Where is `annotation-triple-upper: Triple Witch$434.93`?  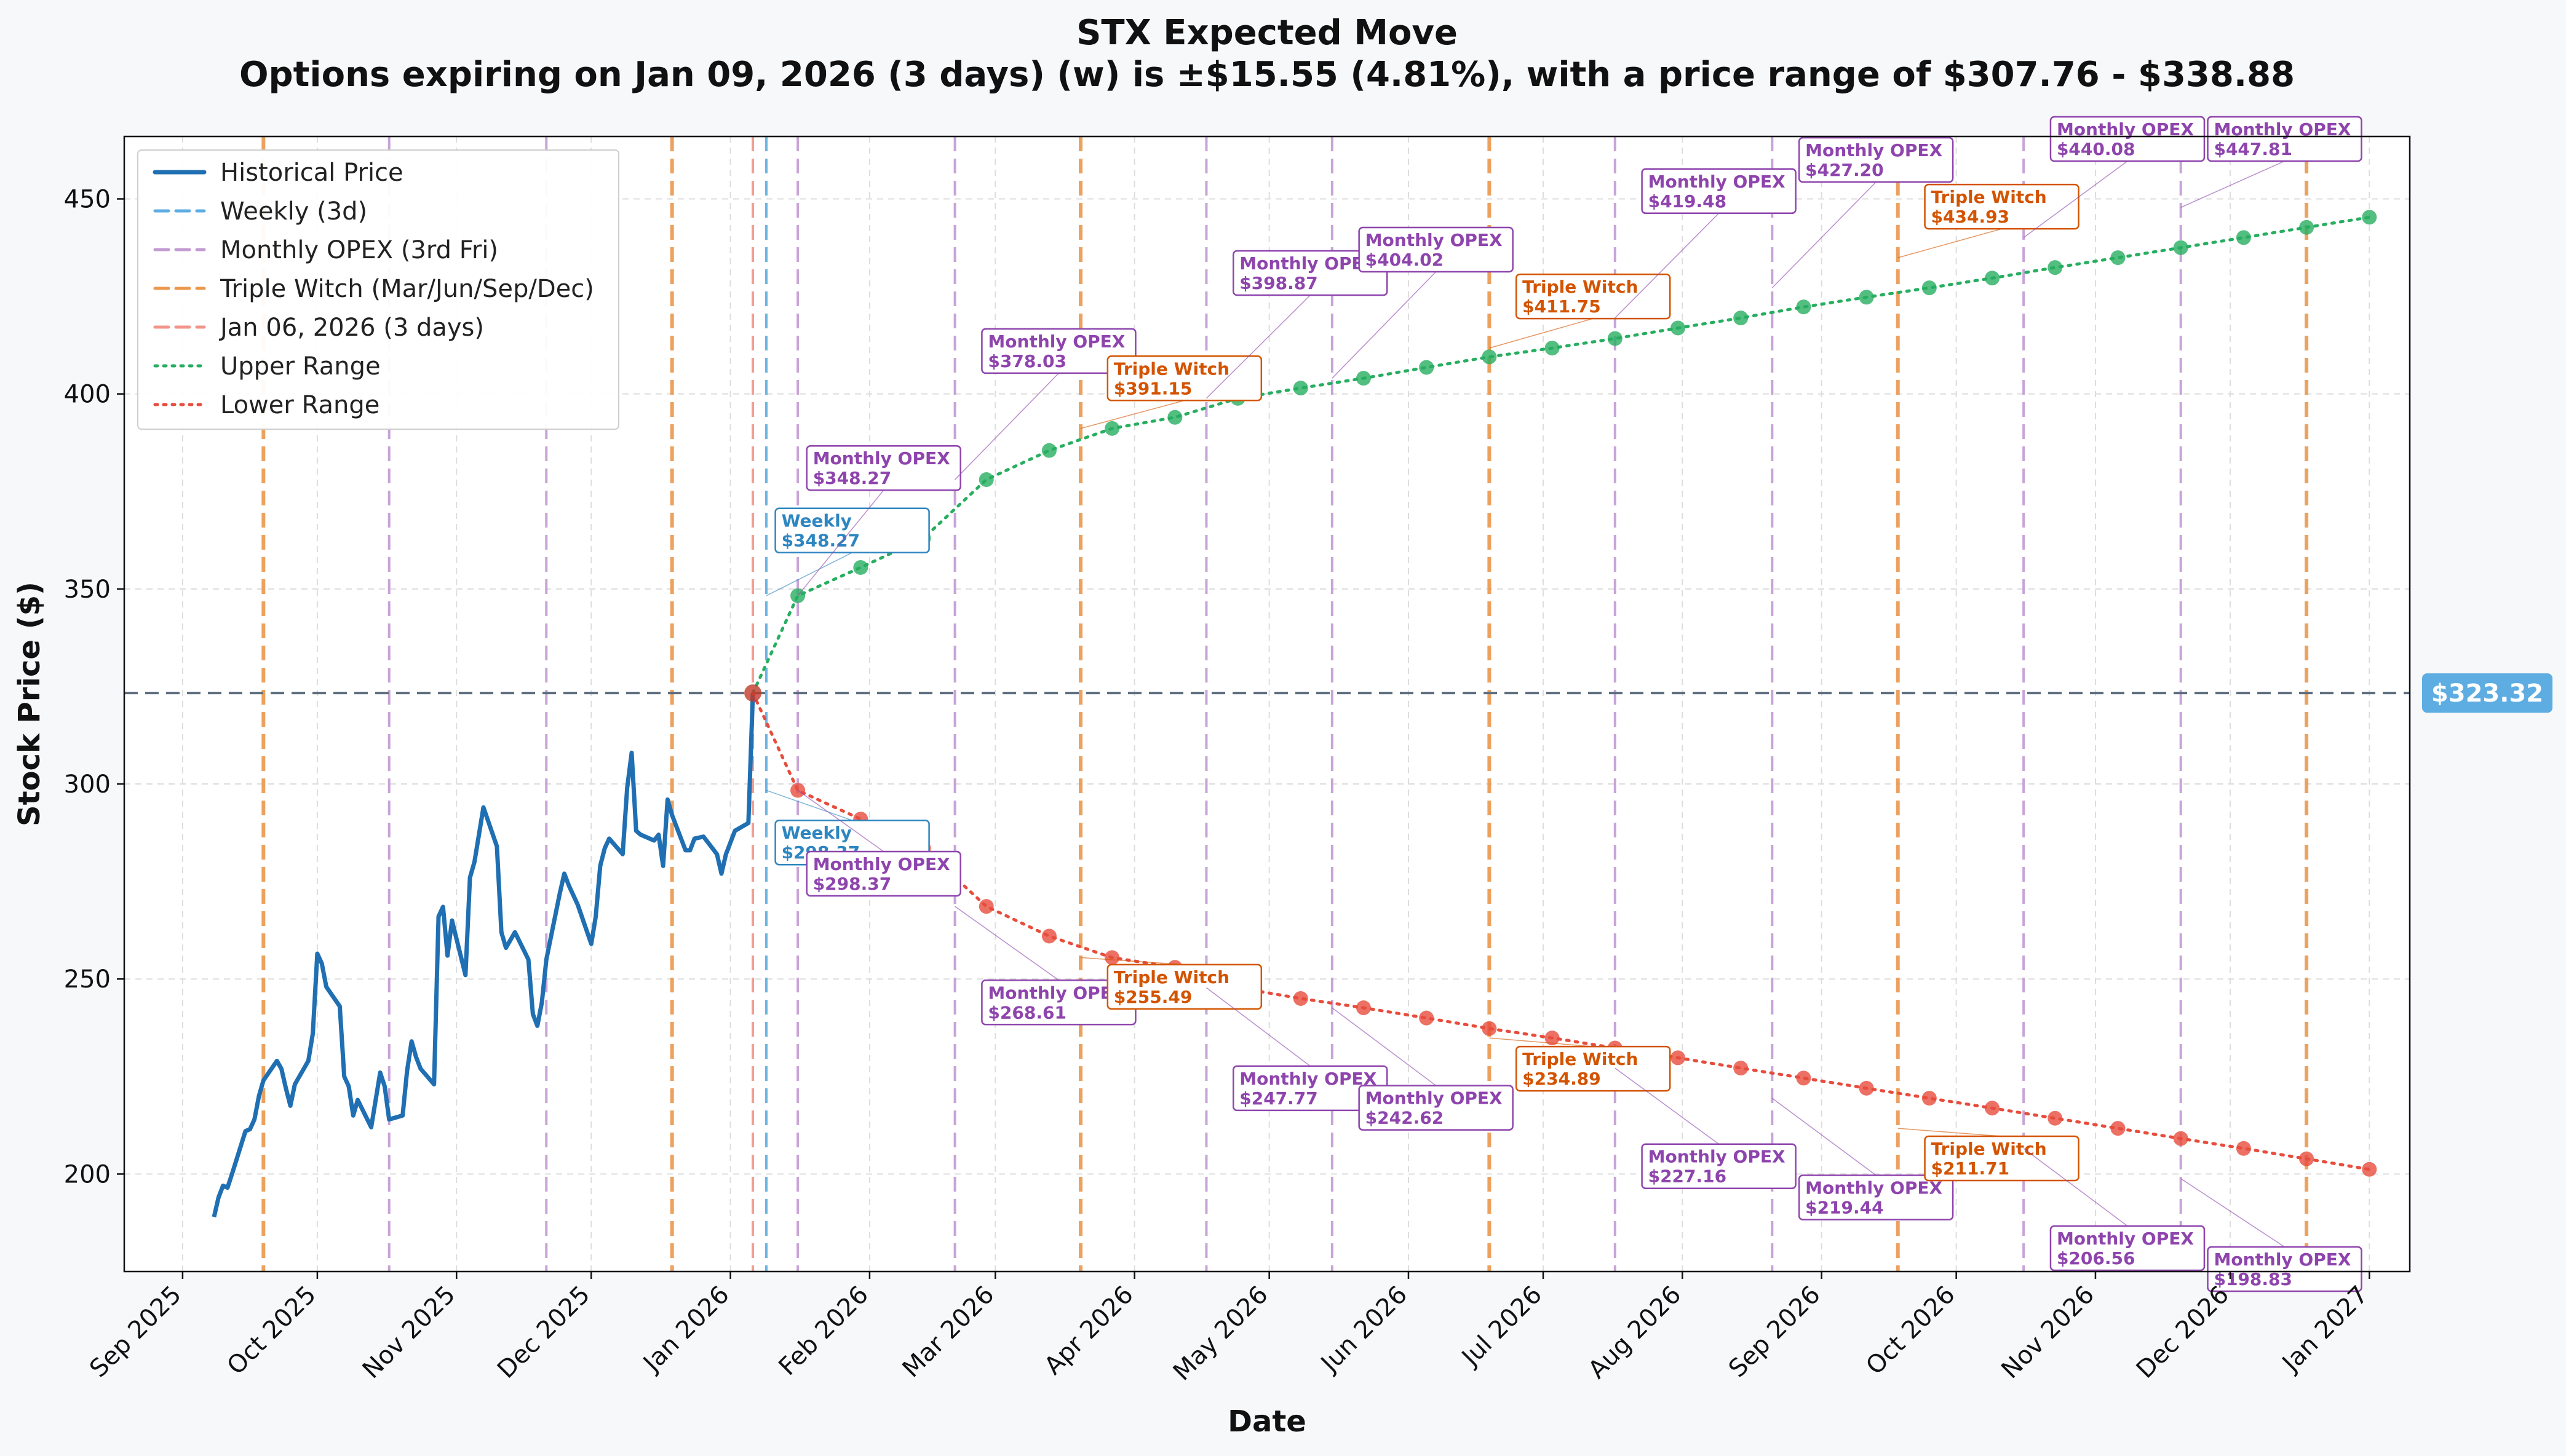 annotation-triple-upper: Triple Witch$434.93 is located at coordinates (2001, 207).